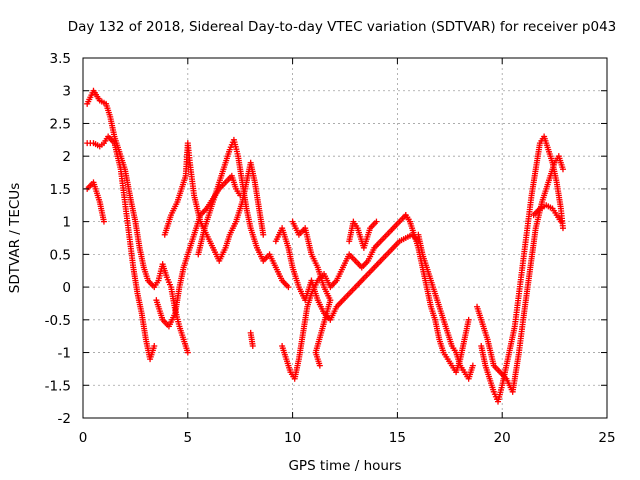 This screenshot has width=640, height=480. What do you see at coordinates (347, 438) in the screenshot?
I see `x-axis-tick-labels: 0 5 10 15 20 25` at bounding box center [347, 438].